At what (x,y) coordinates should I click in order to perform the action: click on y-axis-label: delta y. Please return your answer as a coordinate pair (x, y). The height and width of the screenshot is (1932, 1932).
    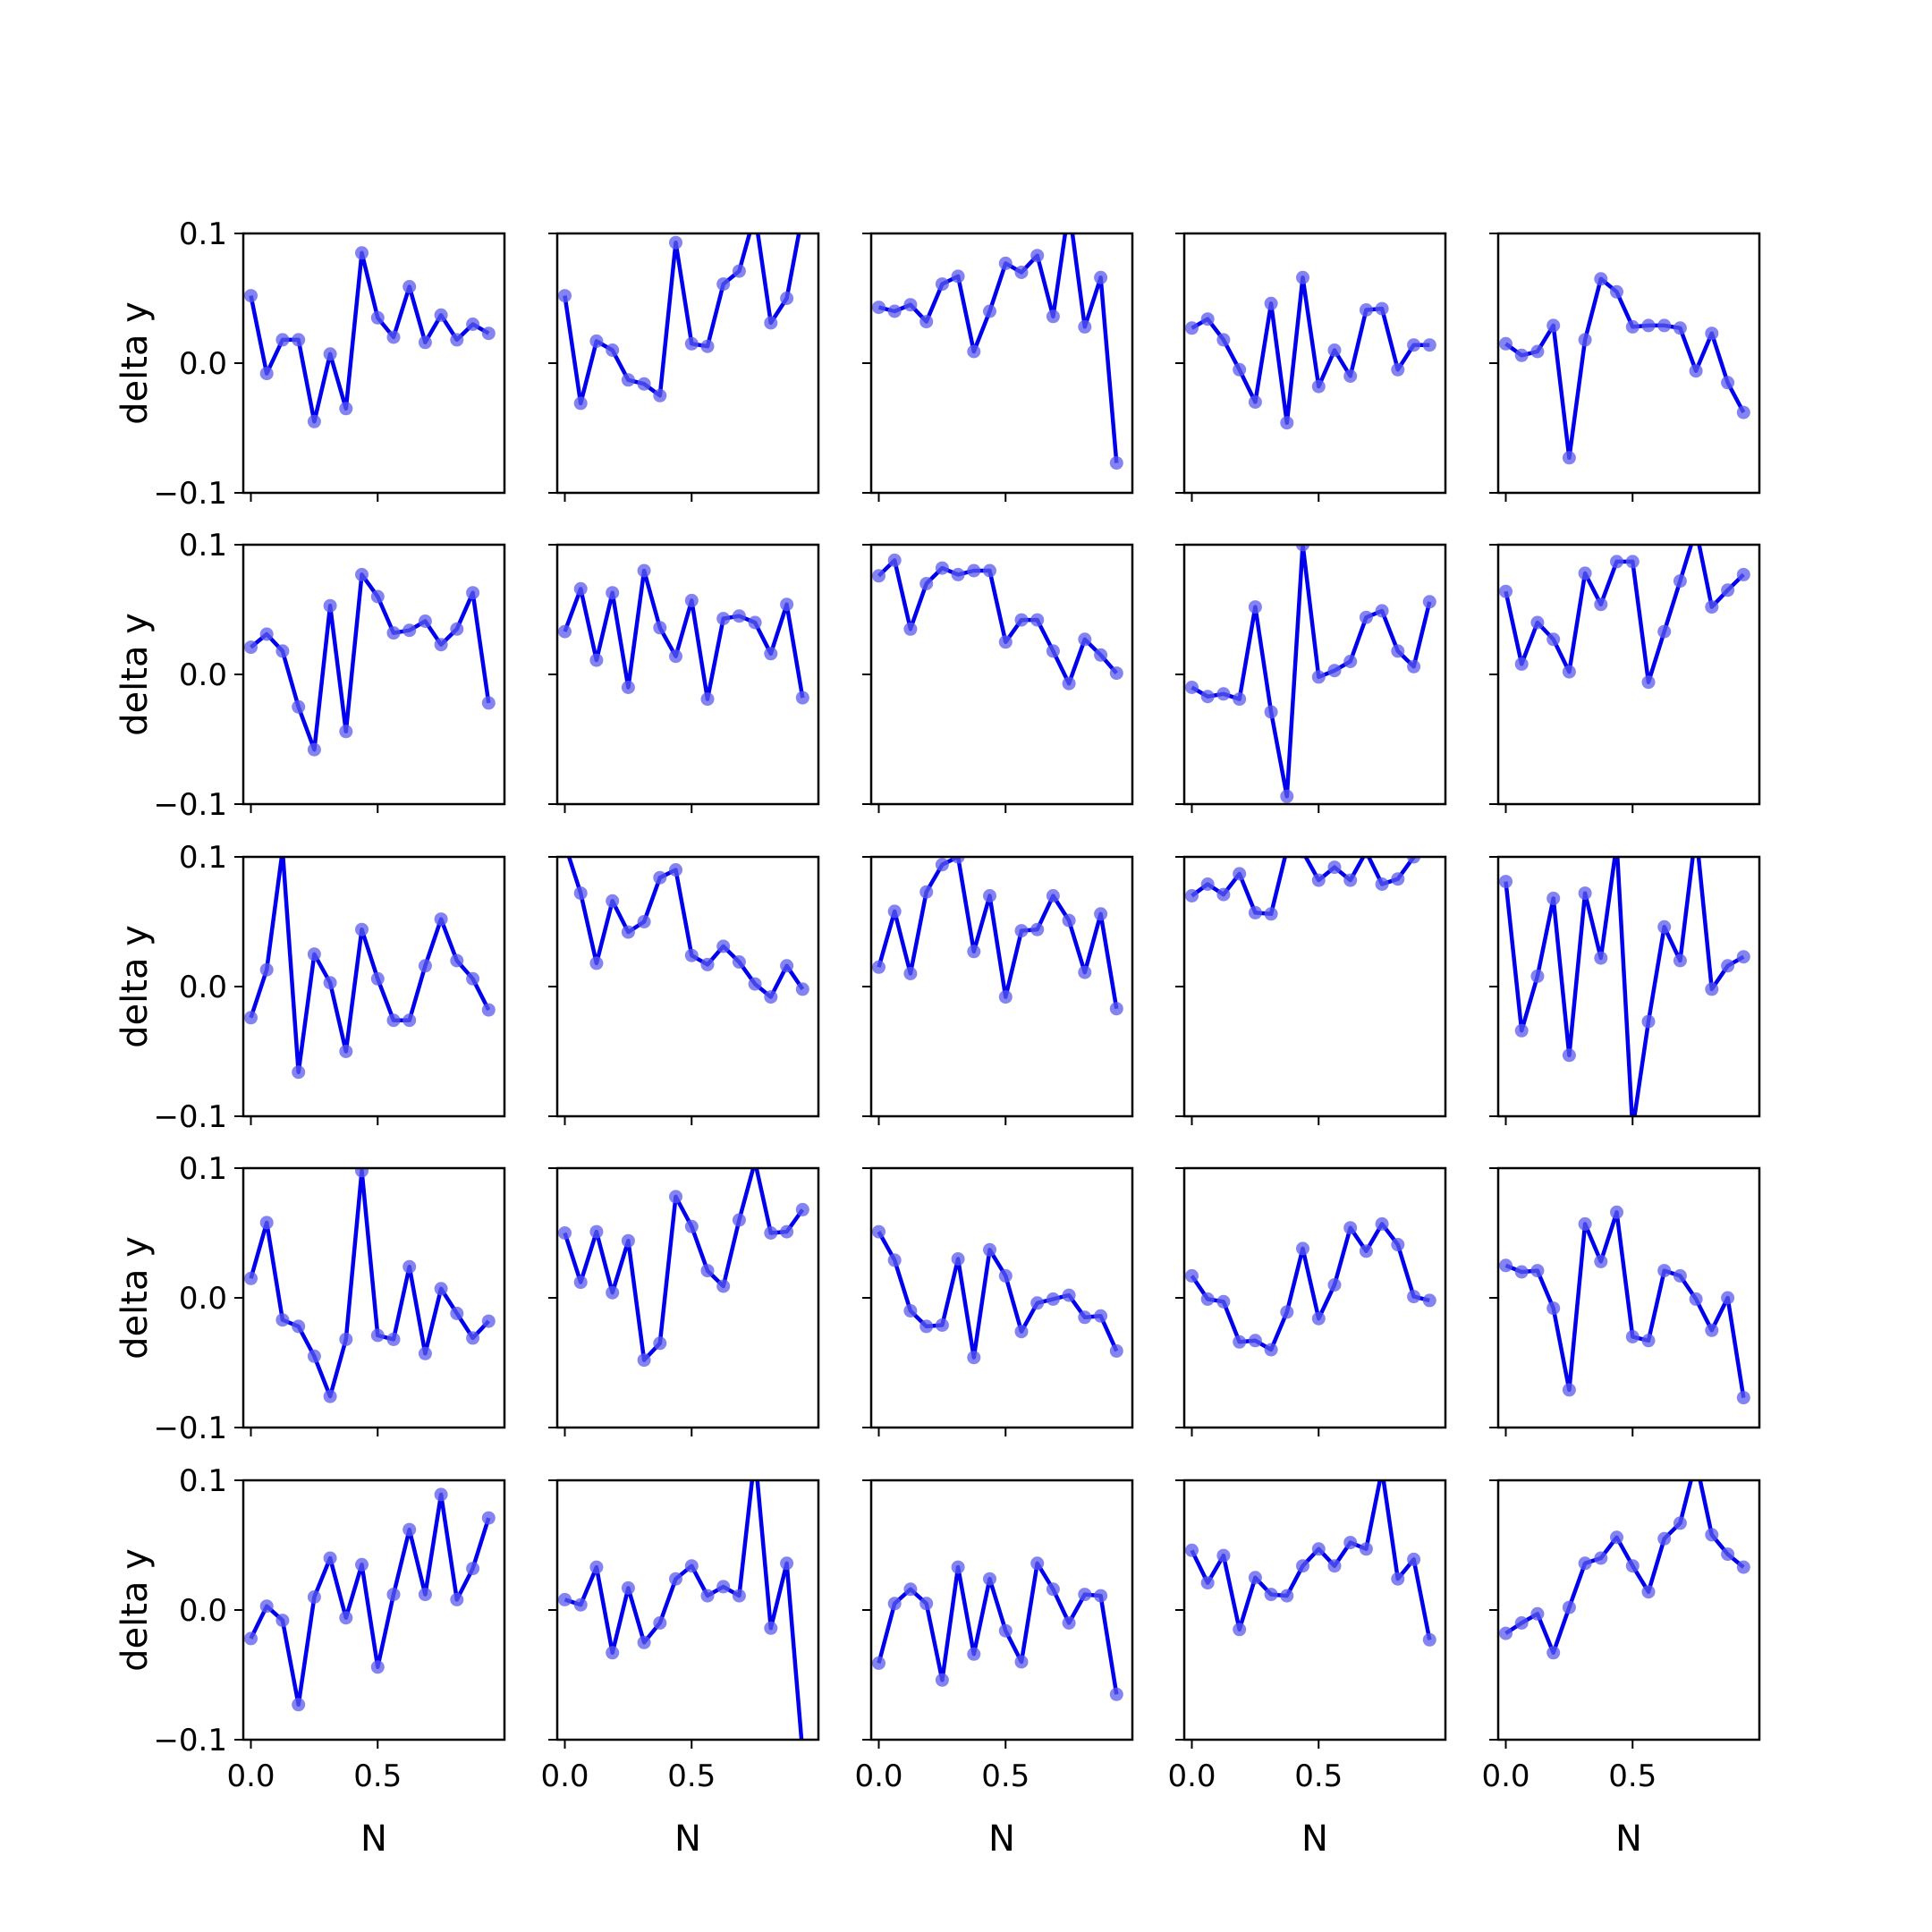
    Looking at the image, I should click on (135, 1298).